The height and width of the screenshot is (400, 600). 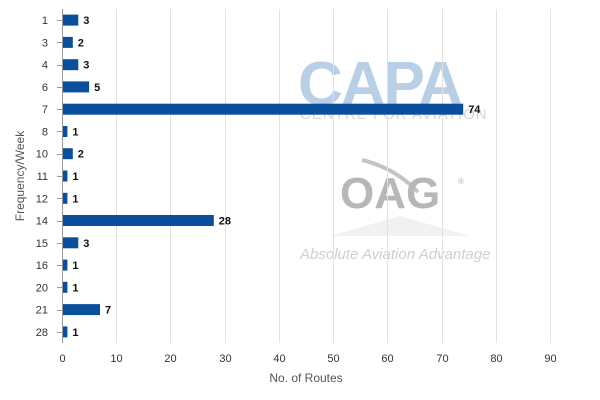 What do you see at coordinates (387, 359) in the screenshot?
I see `x-tick-label: 60` at bounding box center [387, 359].